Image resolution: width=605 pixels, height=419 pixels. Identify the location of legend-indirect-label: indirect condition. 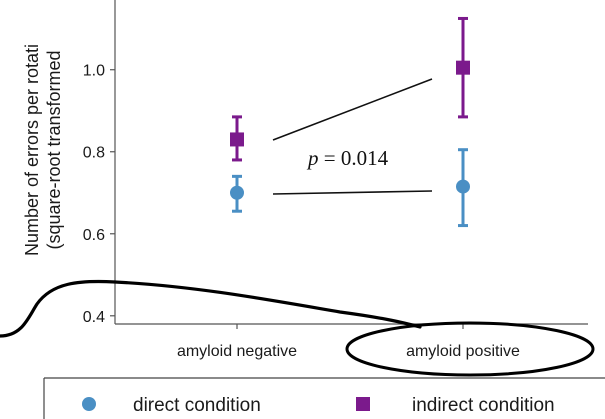
(483, 405).